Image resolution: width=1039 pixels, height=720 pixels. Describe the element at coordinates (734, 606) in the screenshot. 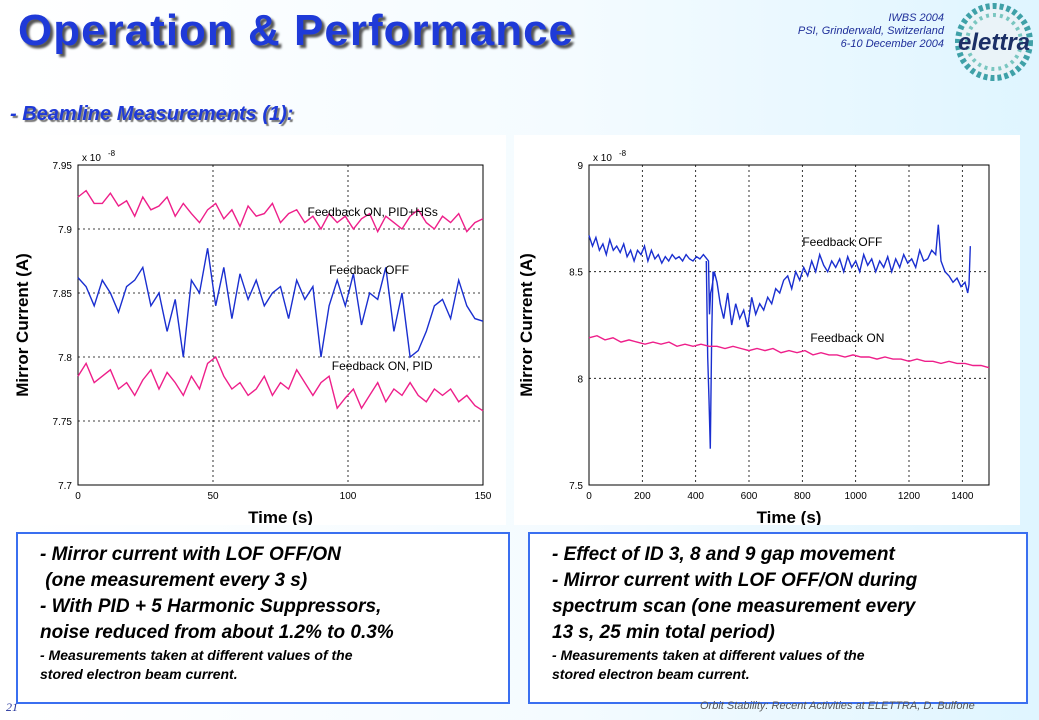

I see `textbox-right-line: spectrum scan (one measurement every` at that location.